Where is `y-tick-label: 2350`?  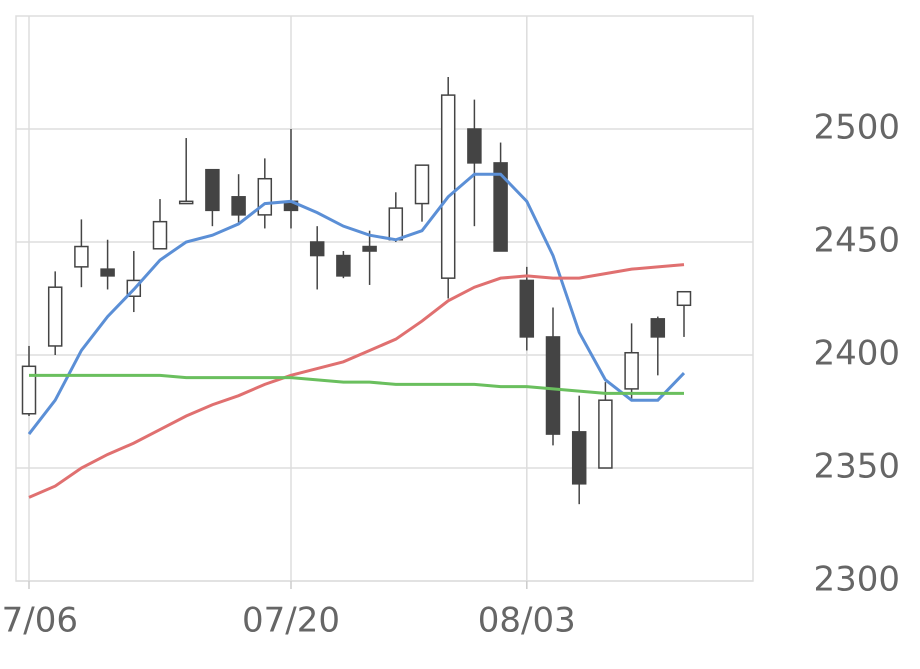 y-tick-label: 2350 is located at coordinates (856, 467).